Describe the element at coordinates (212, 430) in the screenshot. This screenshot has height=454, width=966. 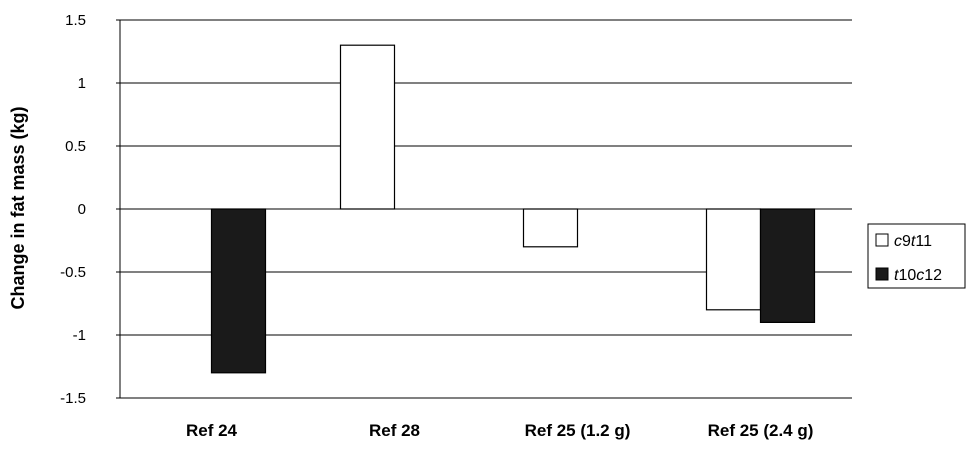
I see `x-category-label: Ref 24` at that location.